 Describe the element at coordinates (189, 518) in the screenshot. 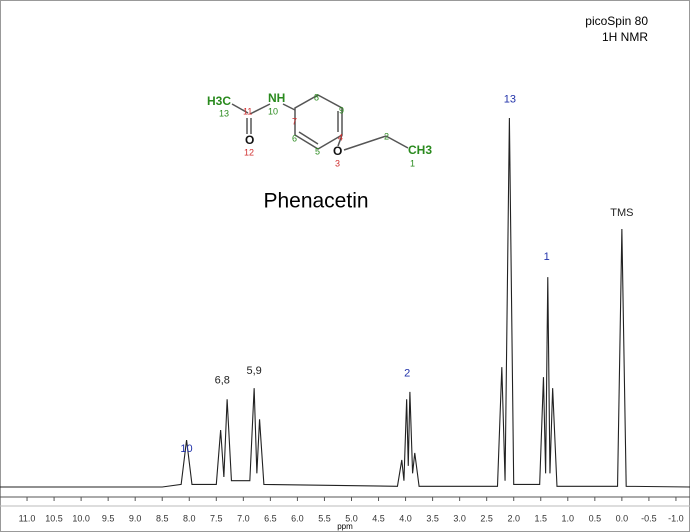

I see `x-tick-label: 8.0` at that location.